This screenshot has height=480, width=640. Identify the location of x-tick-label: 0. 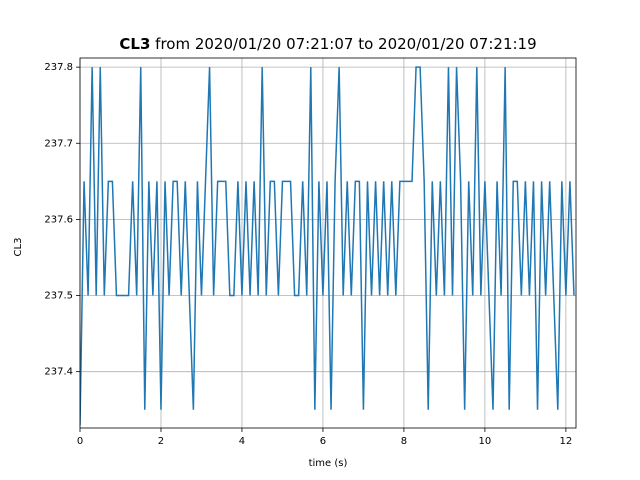
(80, 441).